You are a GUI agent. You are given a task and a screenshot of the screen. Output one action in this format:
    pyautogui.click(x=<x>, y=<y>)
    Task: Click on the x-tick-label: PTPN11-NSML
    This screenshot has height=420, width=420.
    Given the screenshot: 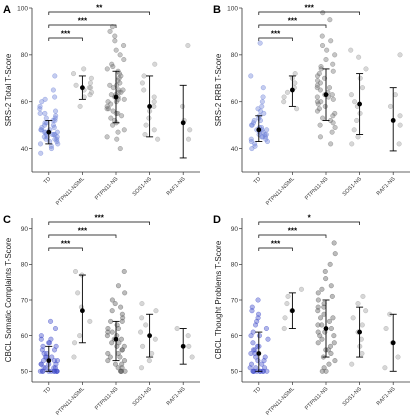 What is the action you would take?
    pyautogui.click(x=70, y=191)
    